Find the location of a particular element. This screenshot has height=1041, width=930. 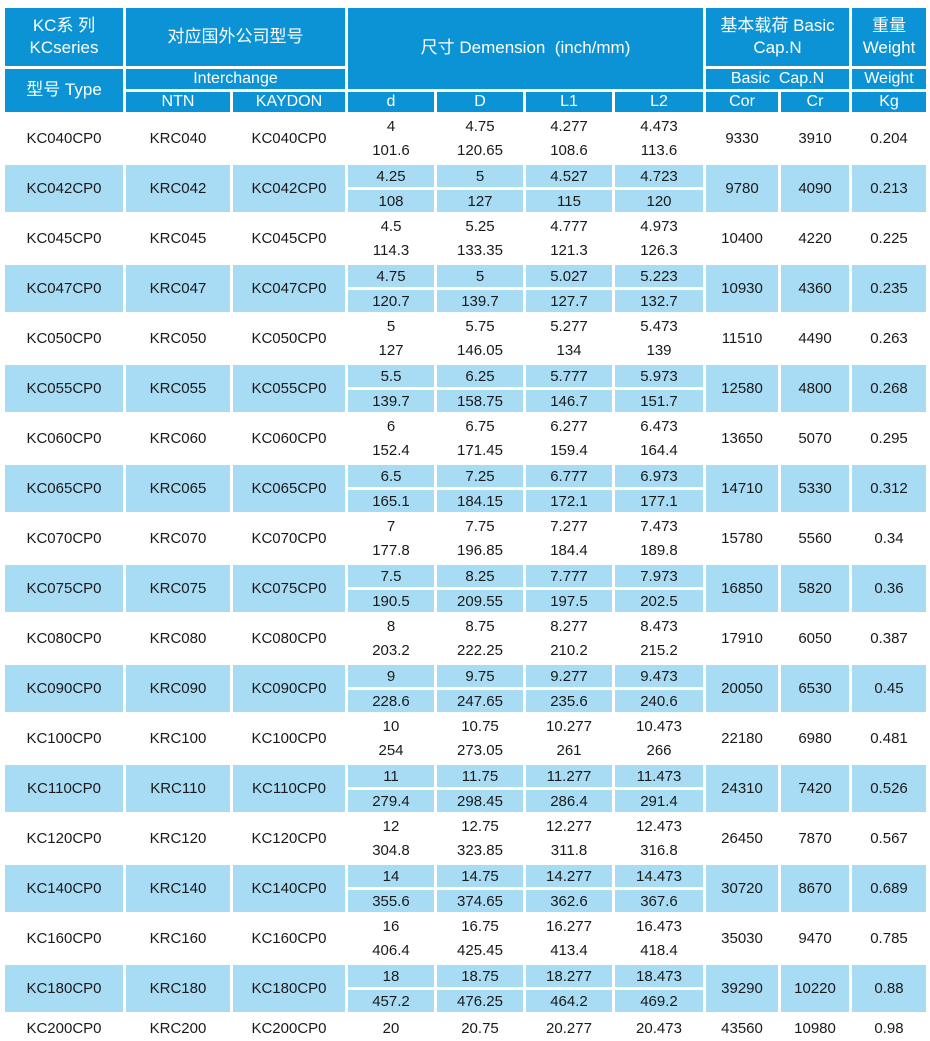

header-col-kaydon: KAYDON is located at coordinates (289, 102).